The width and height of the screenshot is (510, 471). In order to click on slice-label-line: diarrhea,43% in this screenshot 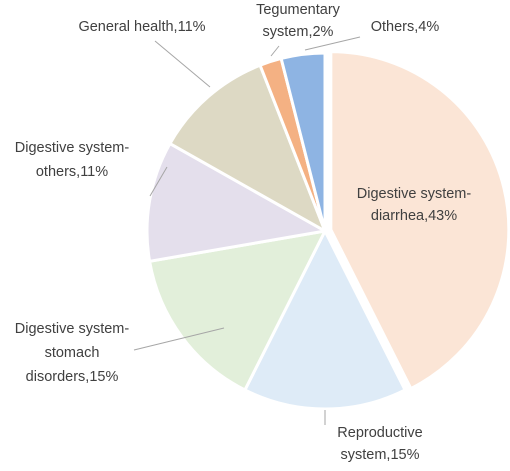, I will do `click(414, 216)`.